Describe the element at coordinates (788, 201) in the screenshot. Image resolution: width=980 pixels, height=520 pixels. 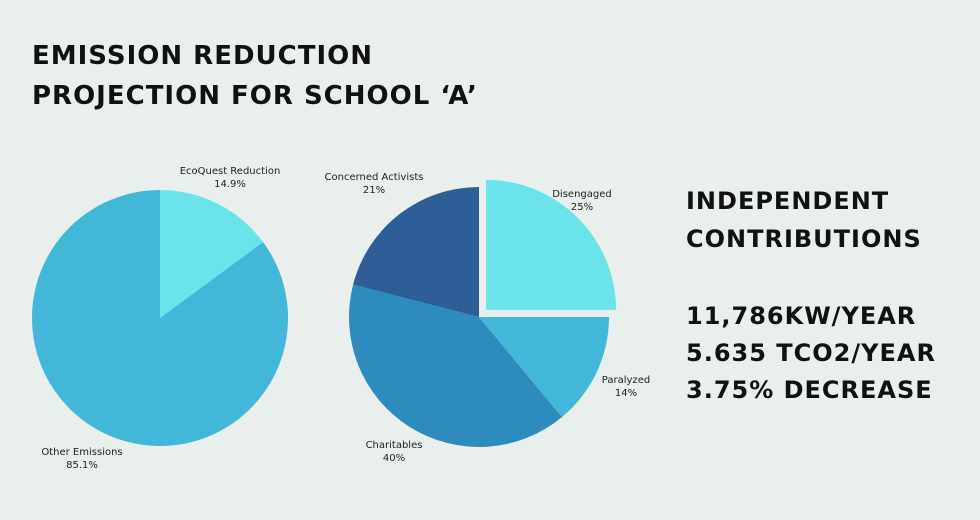
I see `stats-heading-line-1: INDEPENDENT` at that location.